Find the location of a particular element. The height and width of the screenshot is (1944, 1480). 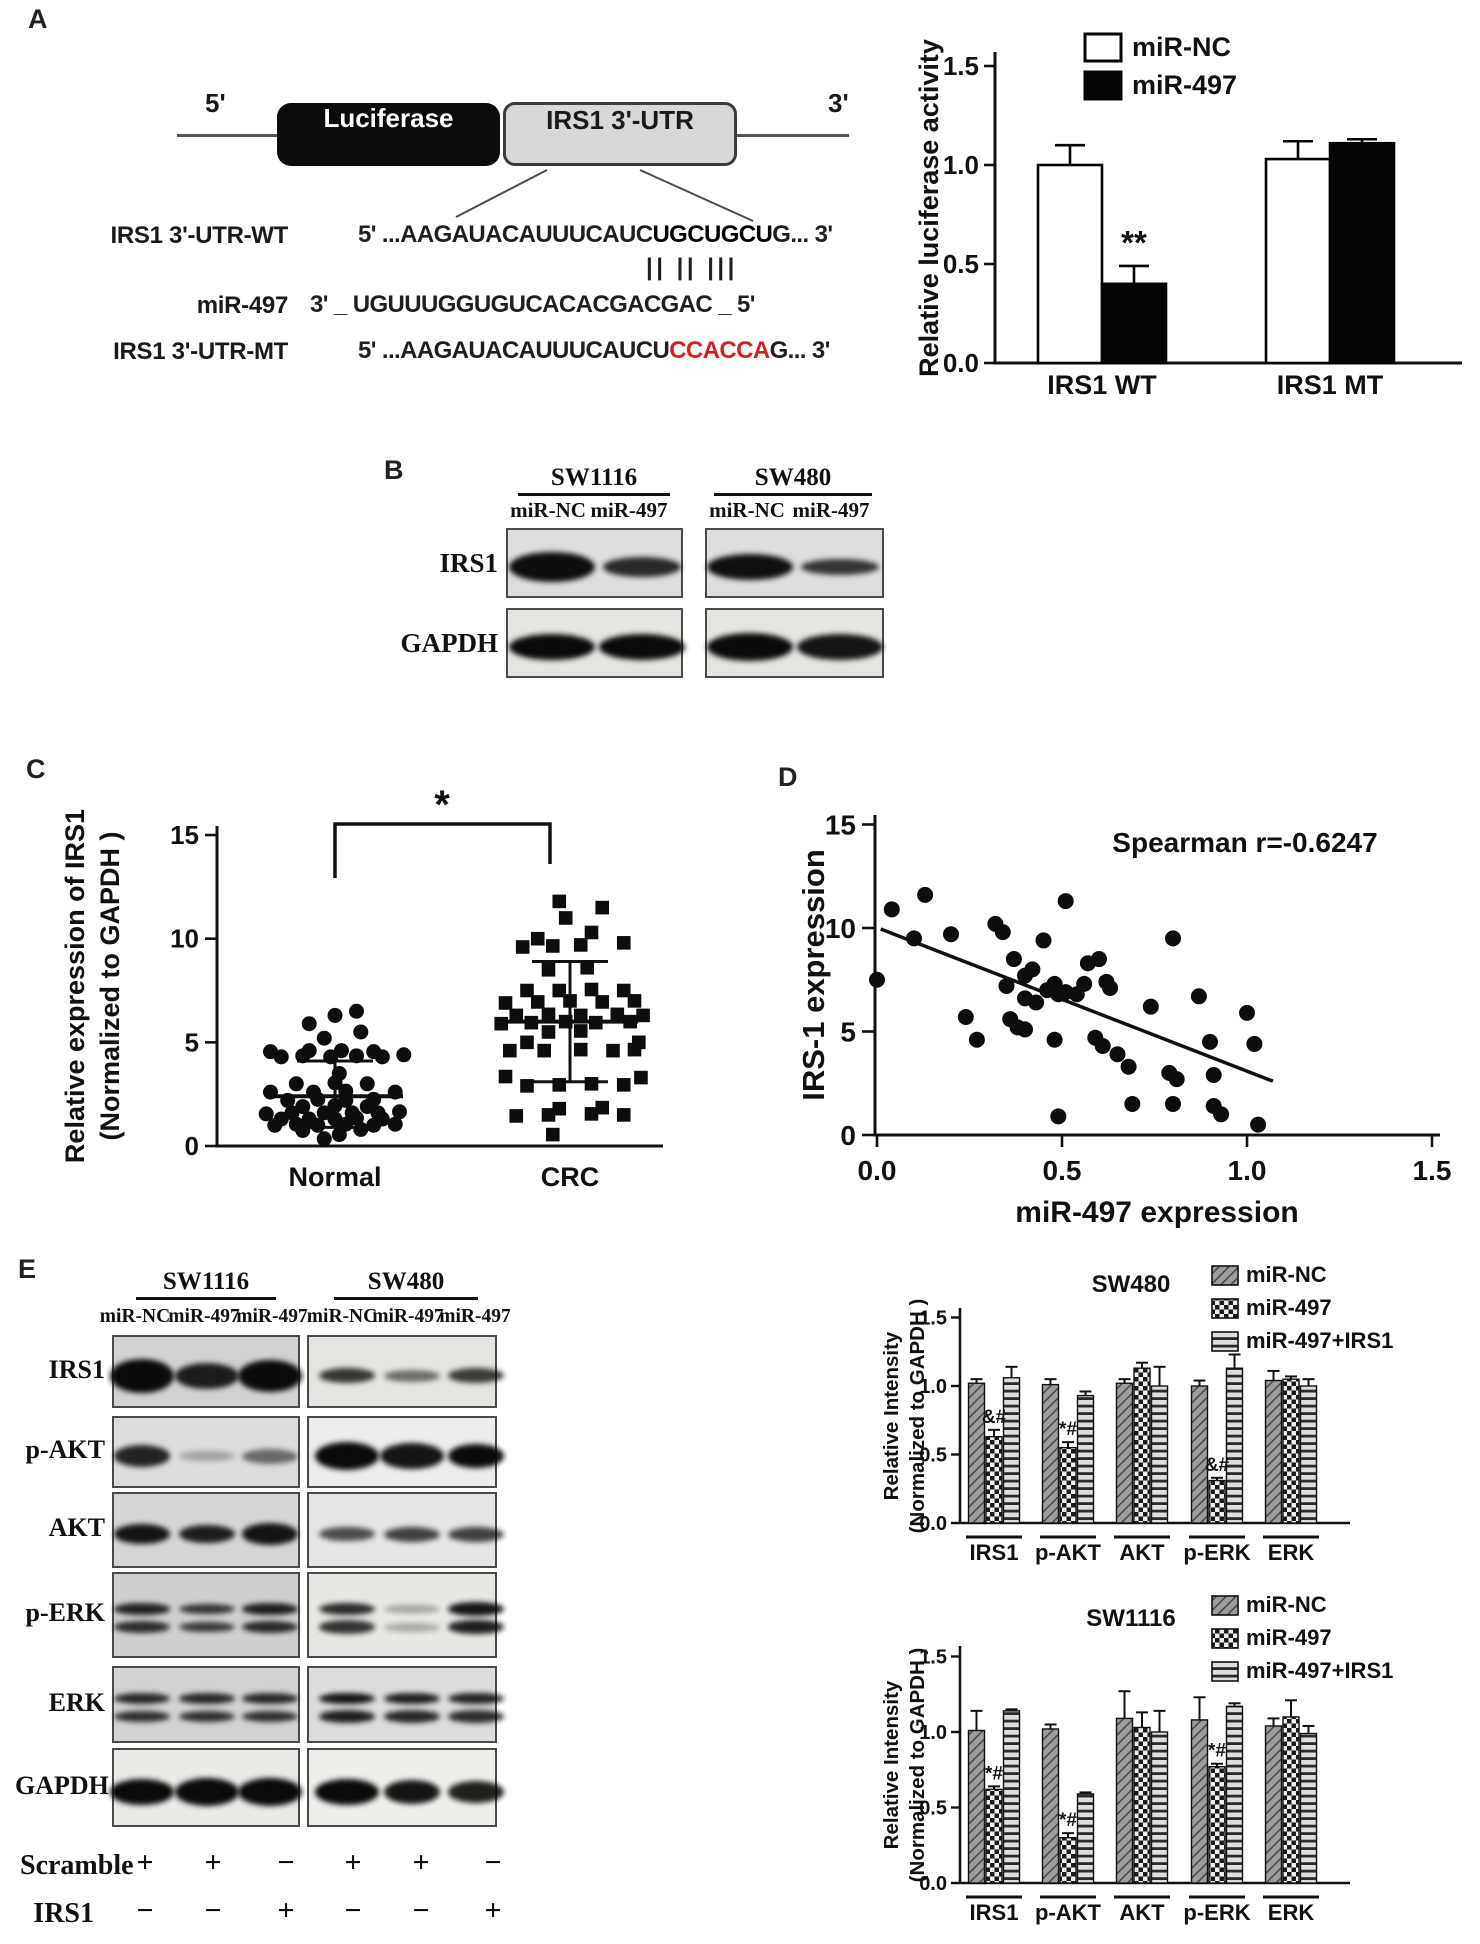

y-axis-label: Relative Intensity is located at coordinates (891, 1415).